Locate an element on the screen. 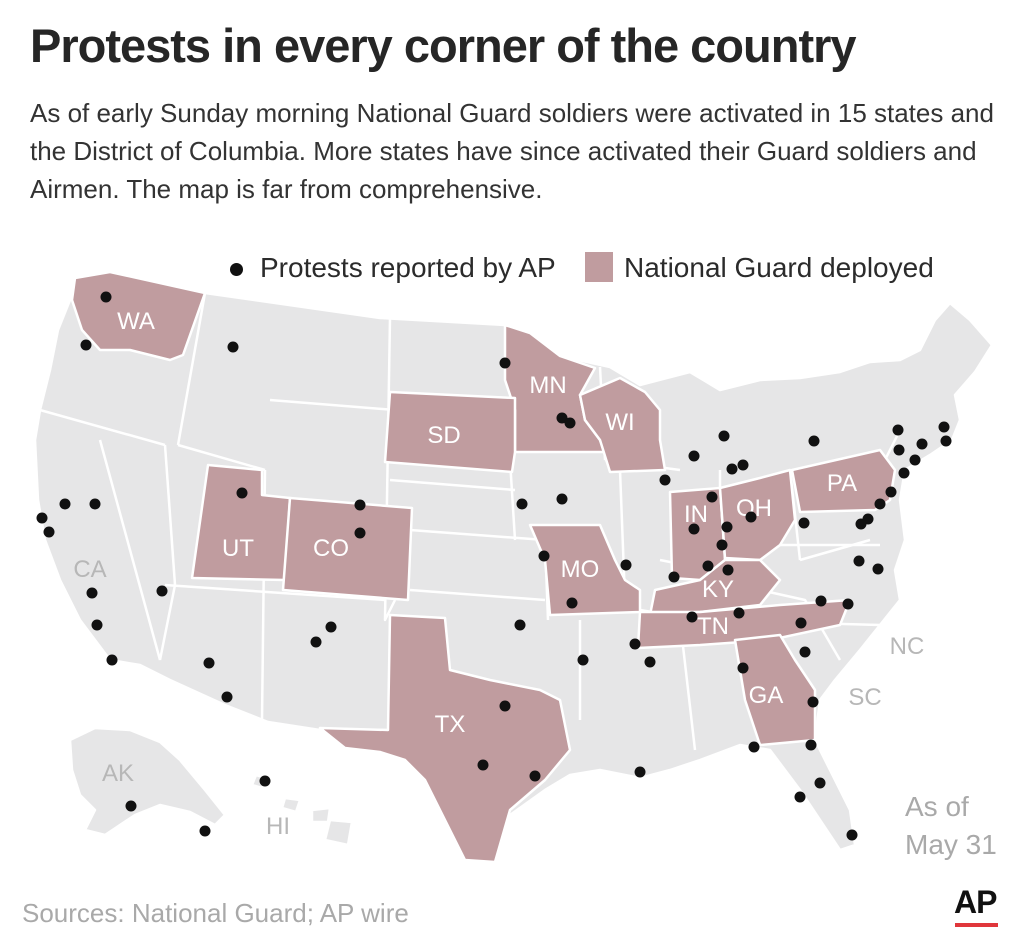  alaska is located at coordinates (147, 781).